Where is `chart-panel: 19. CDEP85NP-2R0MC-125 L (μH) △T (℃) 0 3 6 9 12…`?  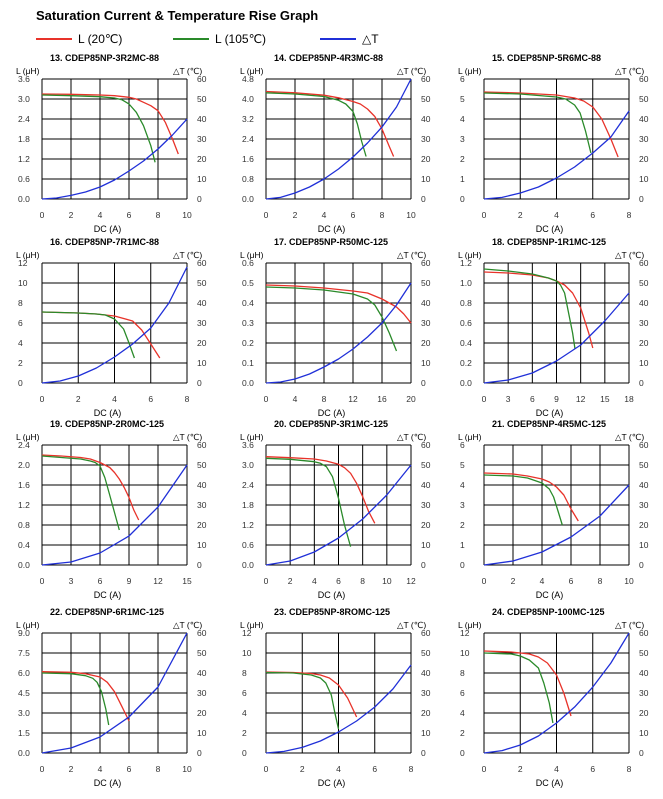 chart-panel: 19. CDEP85NP-2R0MC-125 L (μH) △T (℃) 0 3 6 9 12… is located at coordinates (111, 509).